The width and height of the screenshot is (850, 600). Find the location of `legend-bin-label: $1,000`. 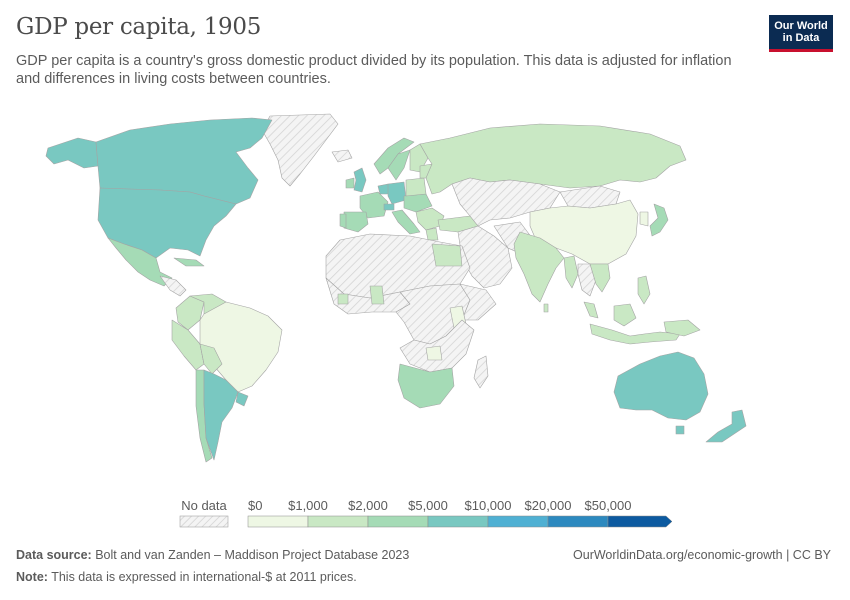

legend-bin-label: $1,000 is located at coordinates (308, 505).